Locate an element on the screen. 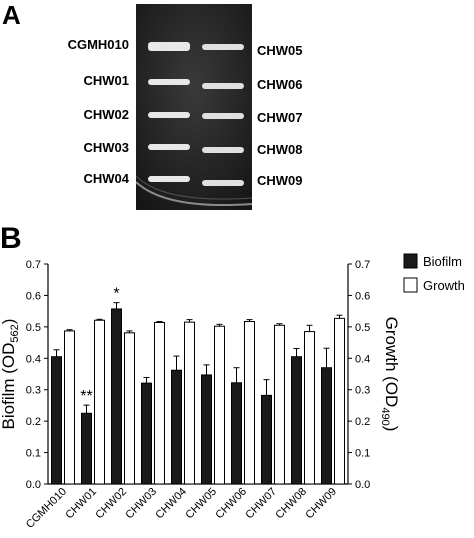 The width and height of the screenshot is (474, 538). y-tick-label-left: 0.6 is located at coordinates (33, 296).